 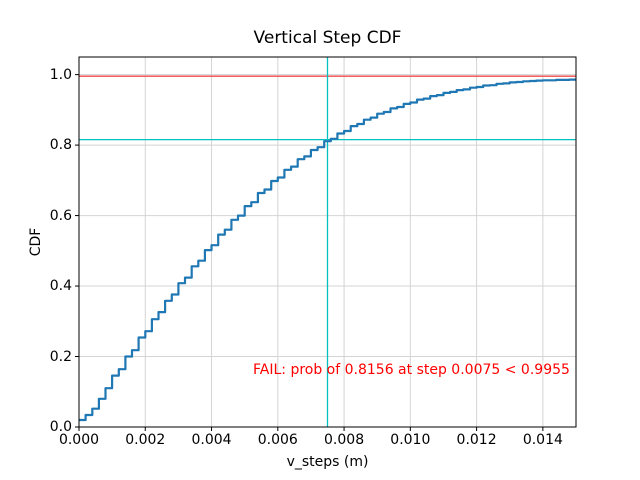 What do you see at coordinates (60, 427) in the screenshot?
I see `y-tick-label: 0.0` at bounding box center [60, 427].